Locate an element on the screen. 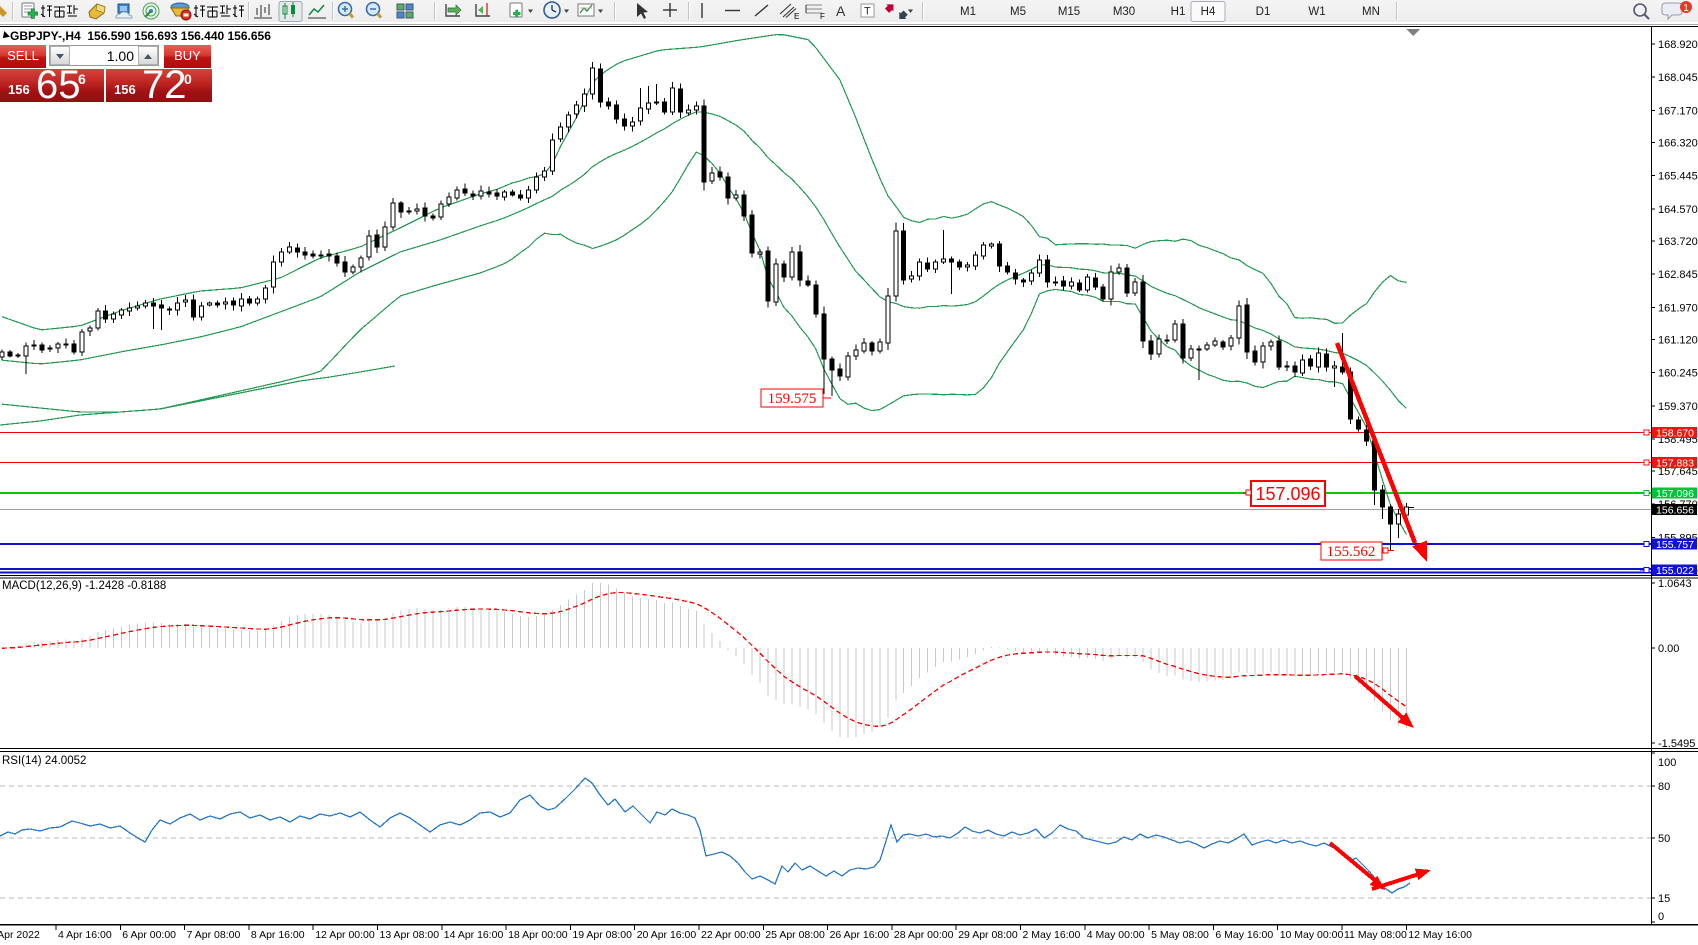  svg-text: A is located at coordinates (841, 11).